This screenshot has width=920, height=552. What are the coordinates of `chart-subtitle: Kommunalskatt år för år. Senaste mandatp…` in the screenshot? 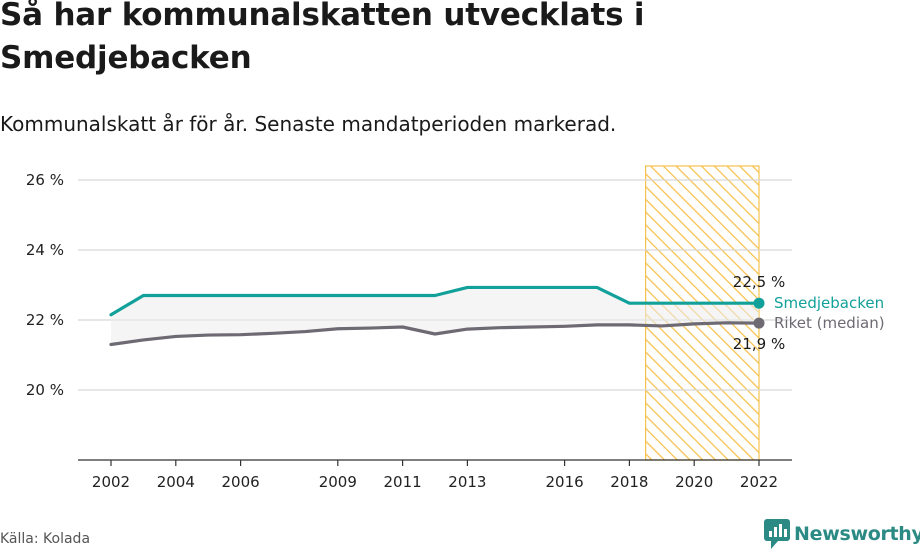 It's located at (308, 124).